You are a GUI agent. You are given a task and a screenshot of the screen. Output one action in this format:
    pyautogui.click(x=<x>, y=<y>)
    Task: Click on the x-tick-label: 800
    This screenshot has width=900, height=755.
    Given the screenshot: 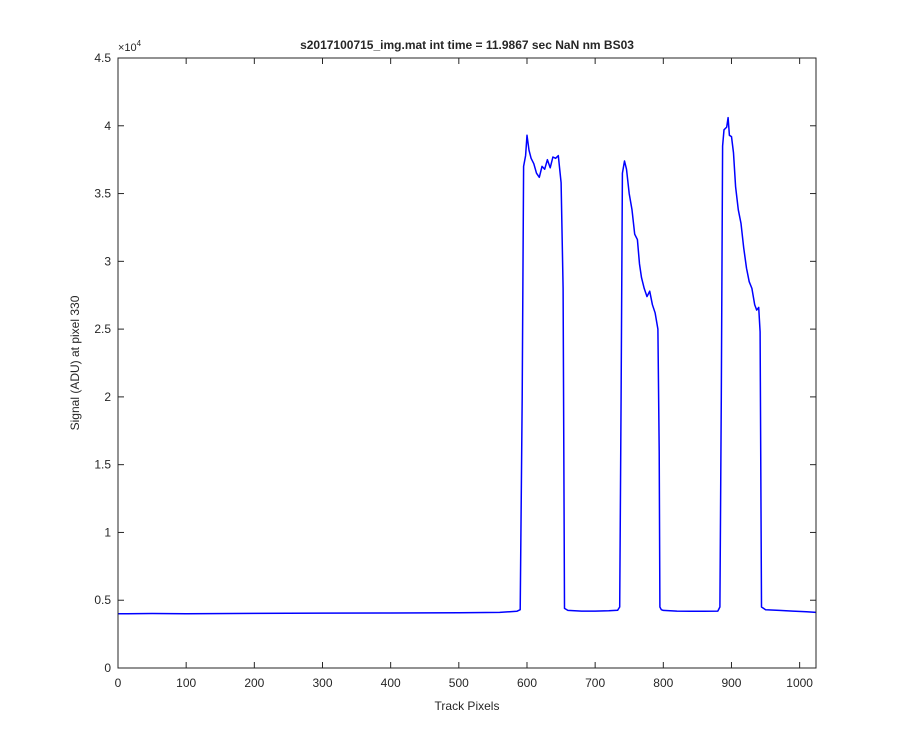 What is the action you would take?
    pyautogui.click(x=663, y=683)
    